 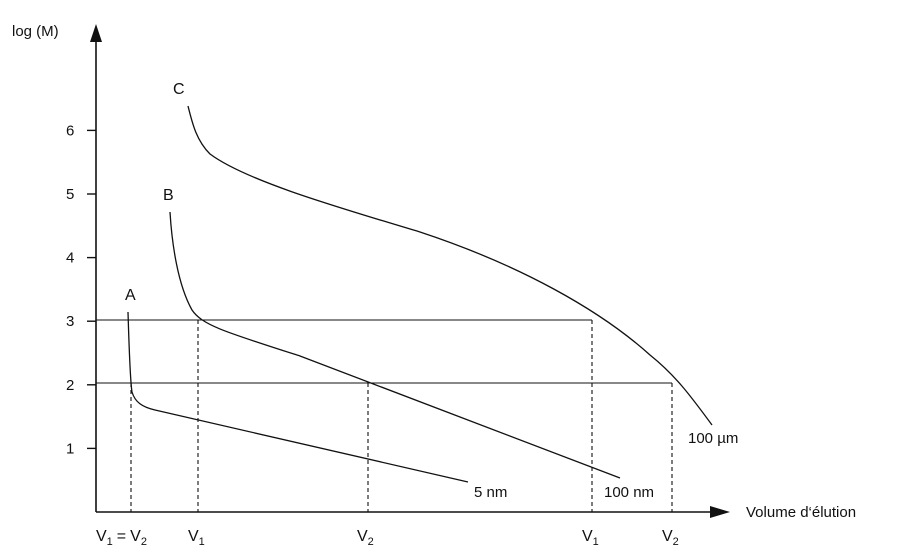 What do you see at coordinates (298, 397) in the screenshot?
I see `curve-A` at bounding box center [298, 397].